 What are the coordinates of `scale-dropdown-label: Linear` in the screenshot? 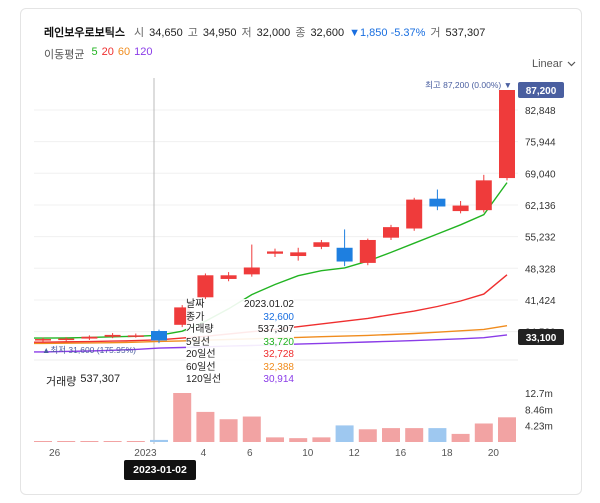 It's located at (547, 64).